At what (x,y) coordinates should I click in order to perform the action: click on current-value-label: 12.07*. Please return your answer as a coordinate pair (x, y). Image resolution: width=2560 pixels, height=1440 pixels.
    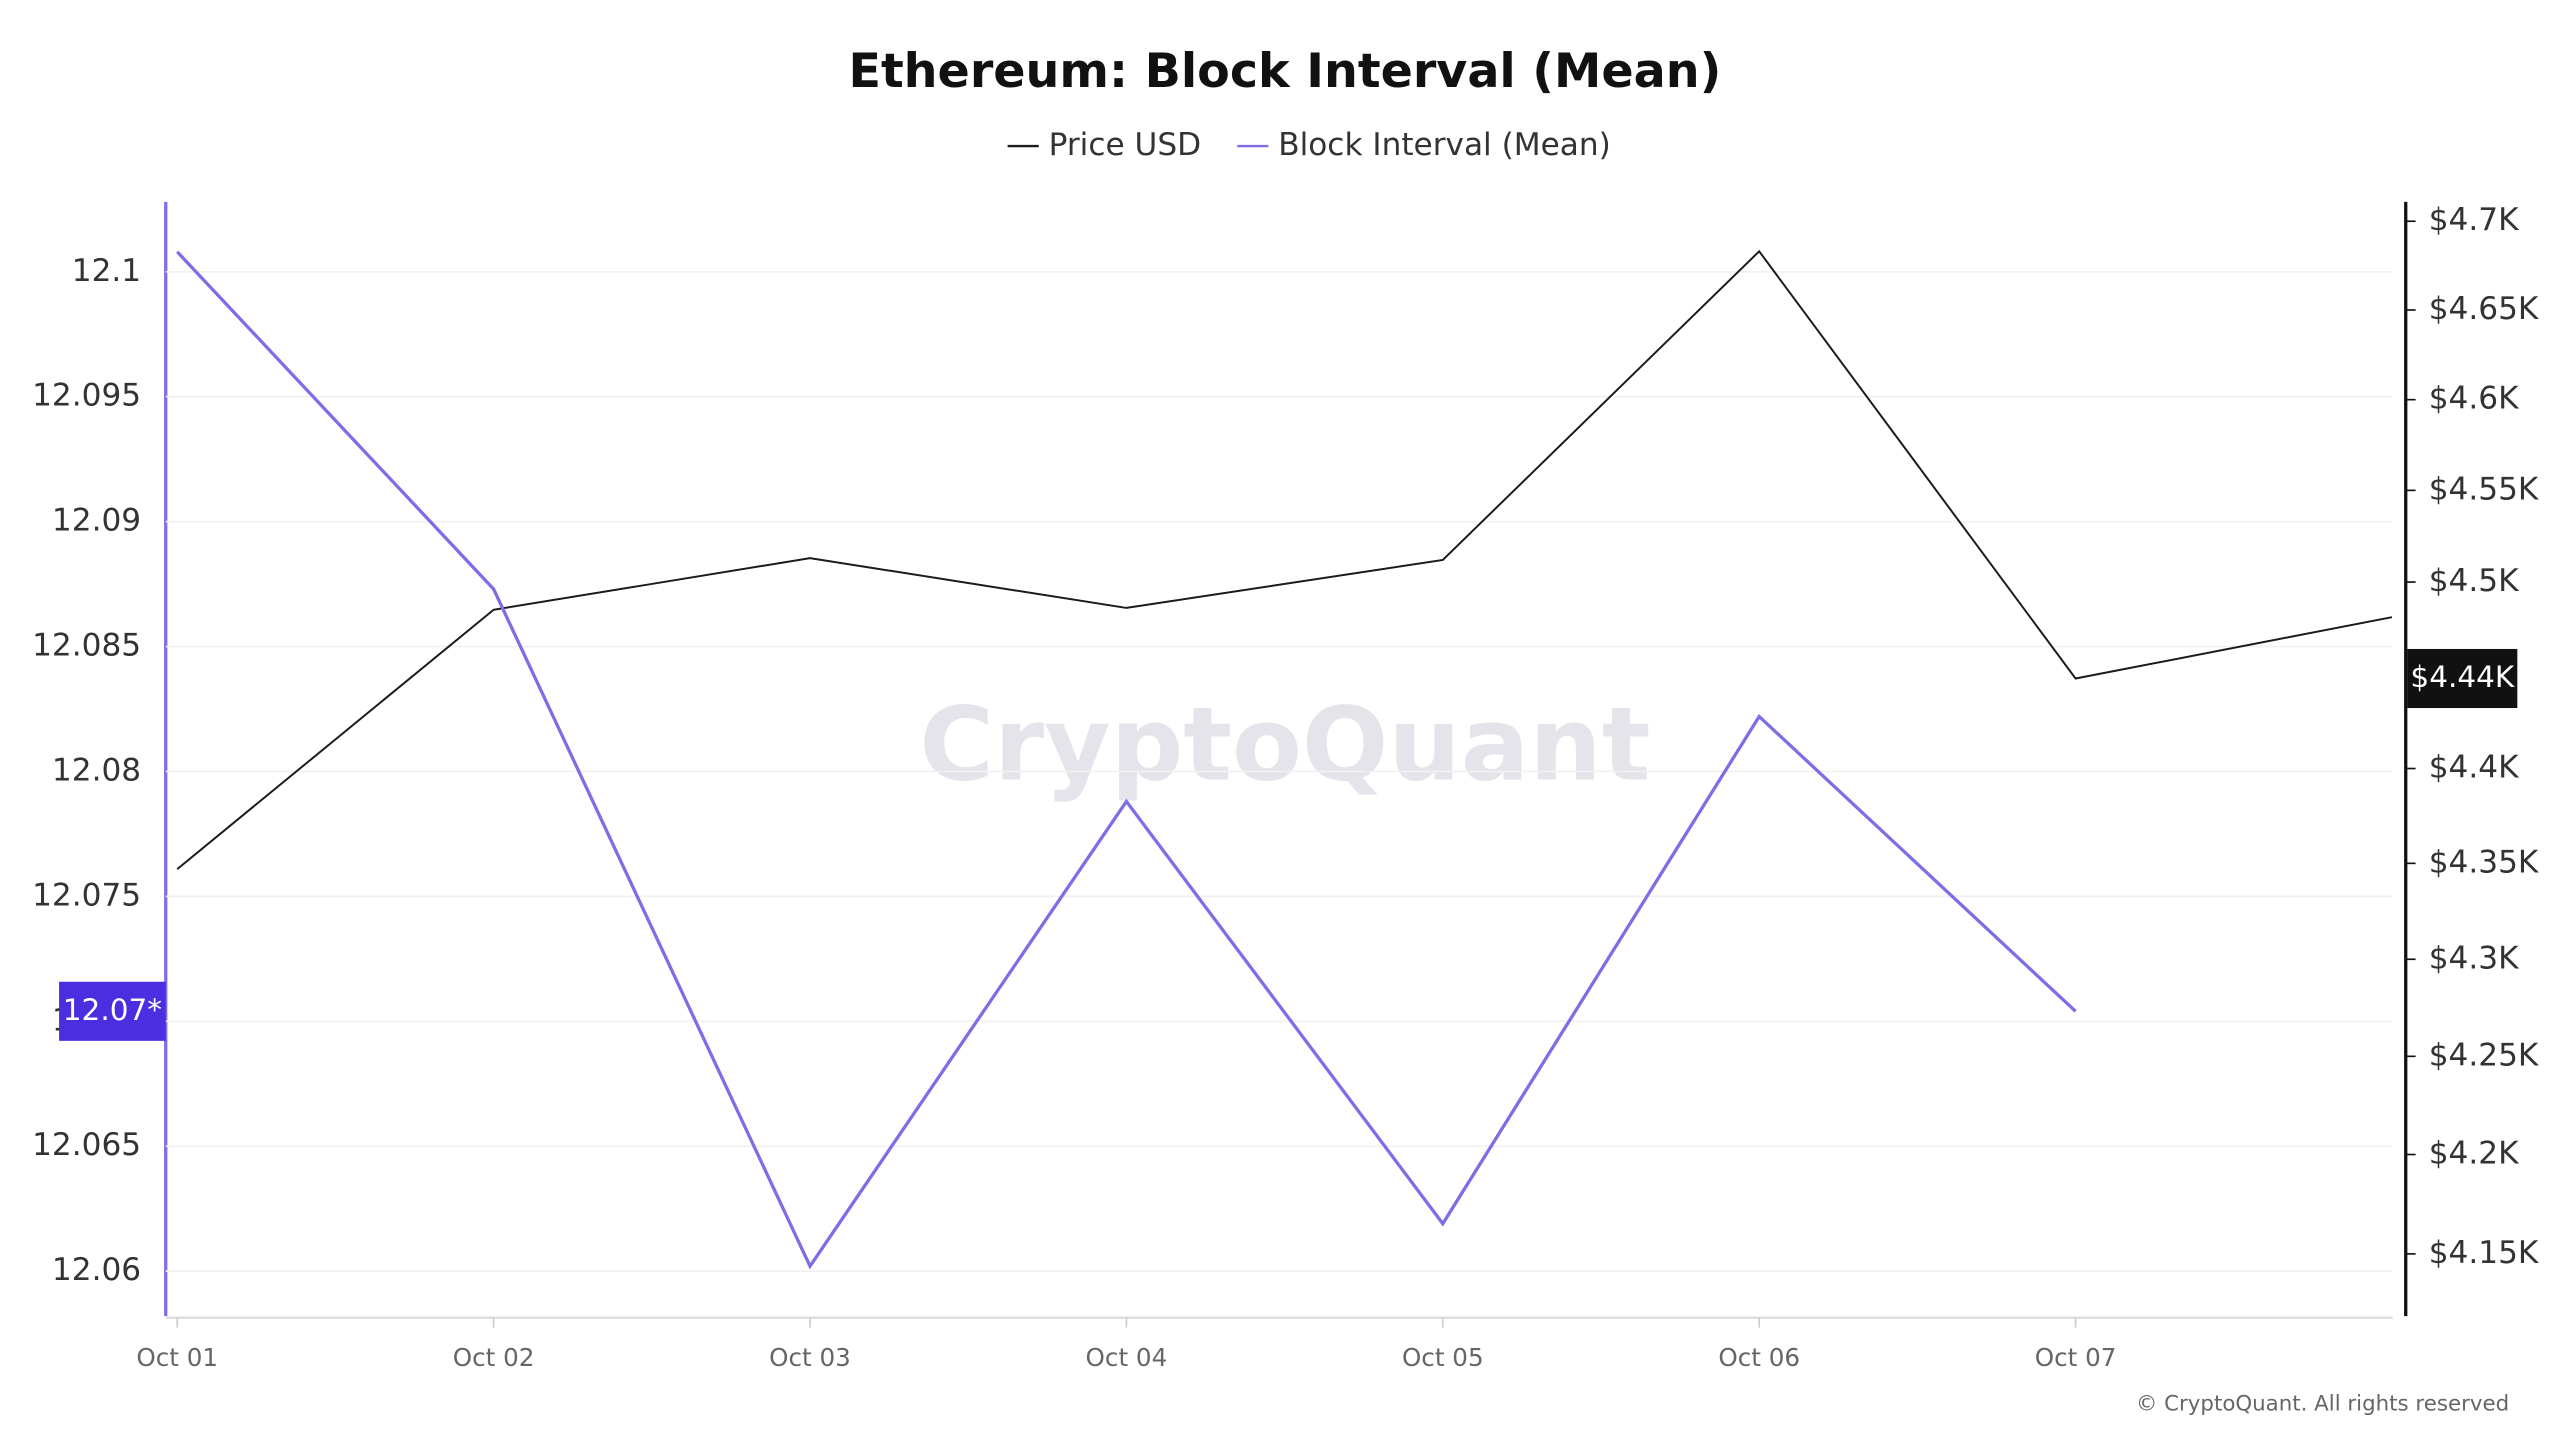
    Looking at the image, I should click on (112, 1010).